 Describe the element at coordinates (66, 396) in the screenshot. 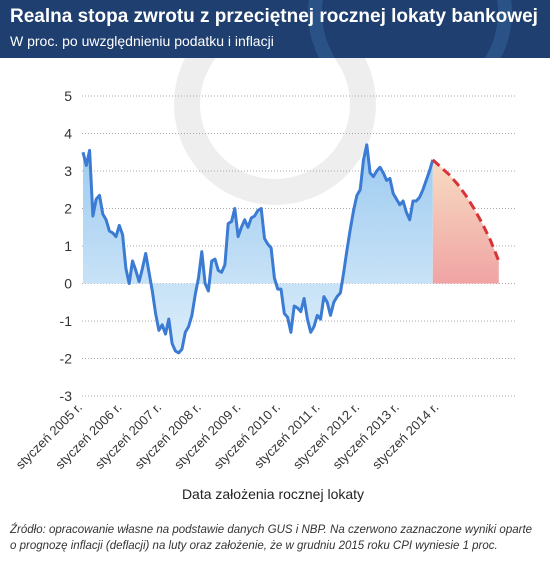

I see `y-tick-label: -3` at that location.